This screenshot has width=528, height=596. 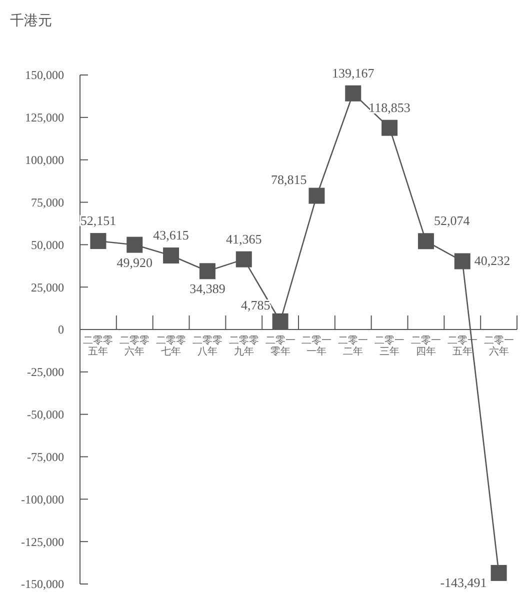 What do you see at coordinates (31, 21) in the screenshot?
I see `y-axis-title: 千港元` at bounding box center [31, 21].